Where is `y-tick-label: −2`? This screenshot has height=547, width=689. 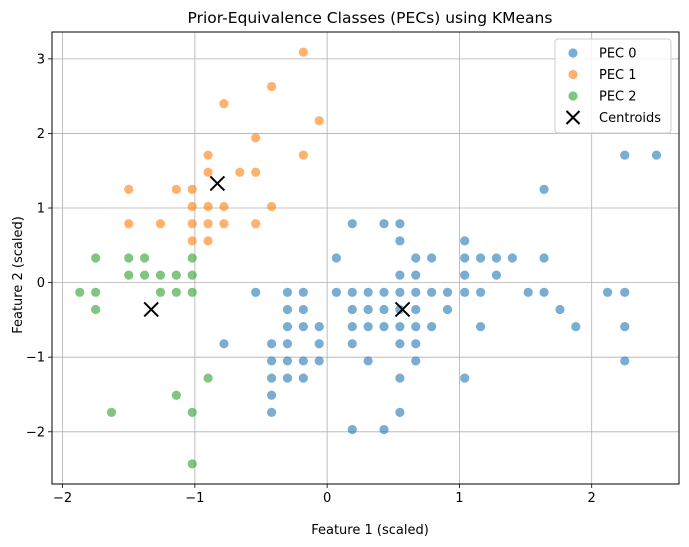 y-tick-label: −2 is located at coordinates (35, 432).